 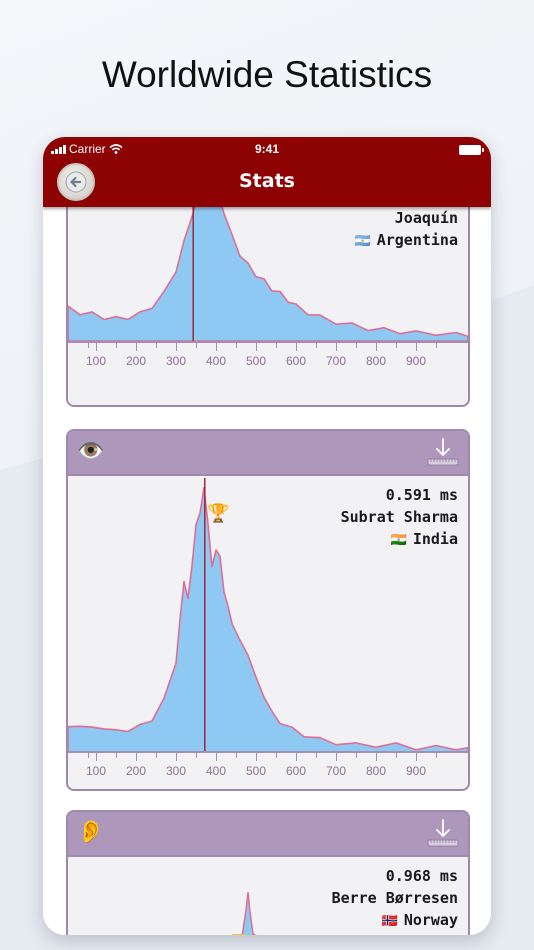 I want to click on record-country-name: Norway, so click(x=430, y=920).